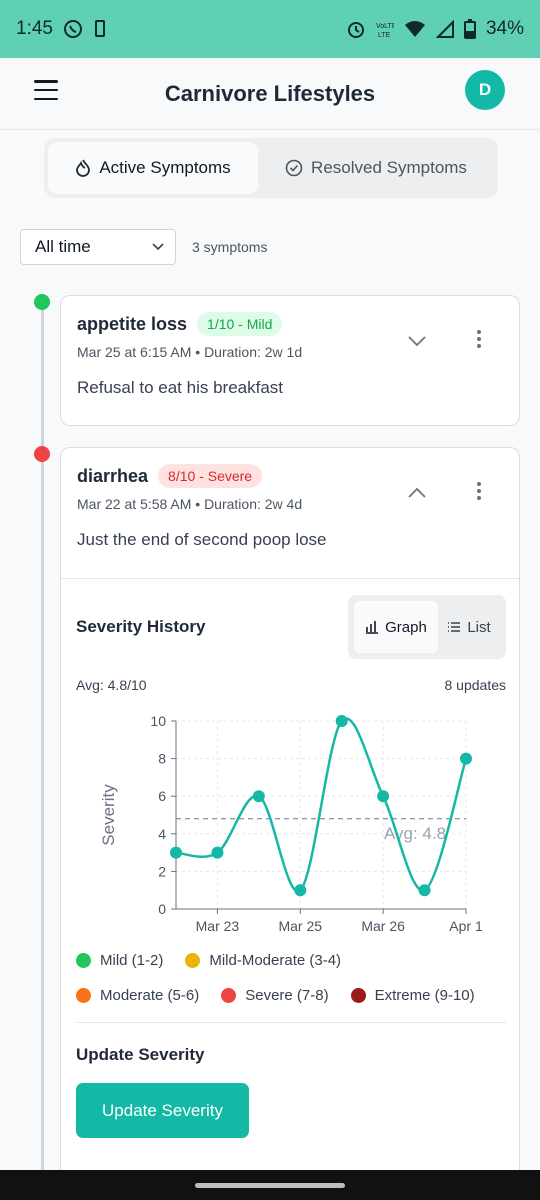 Image resolution: width=540 pixels, height=1200 pixels. What do you see at coordinates (479, 627) in the screenshot?
I see `list-label: List` at bounding box center [479, 627].